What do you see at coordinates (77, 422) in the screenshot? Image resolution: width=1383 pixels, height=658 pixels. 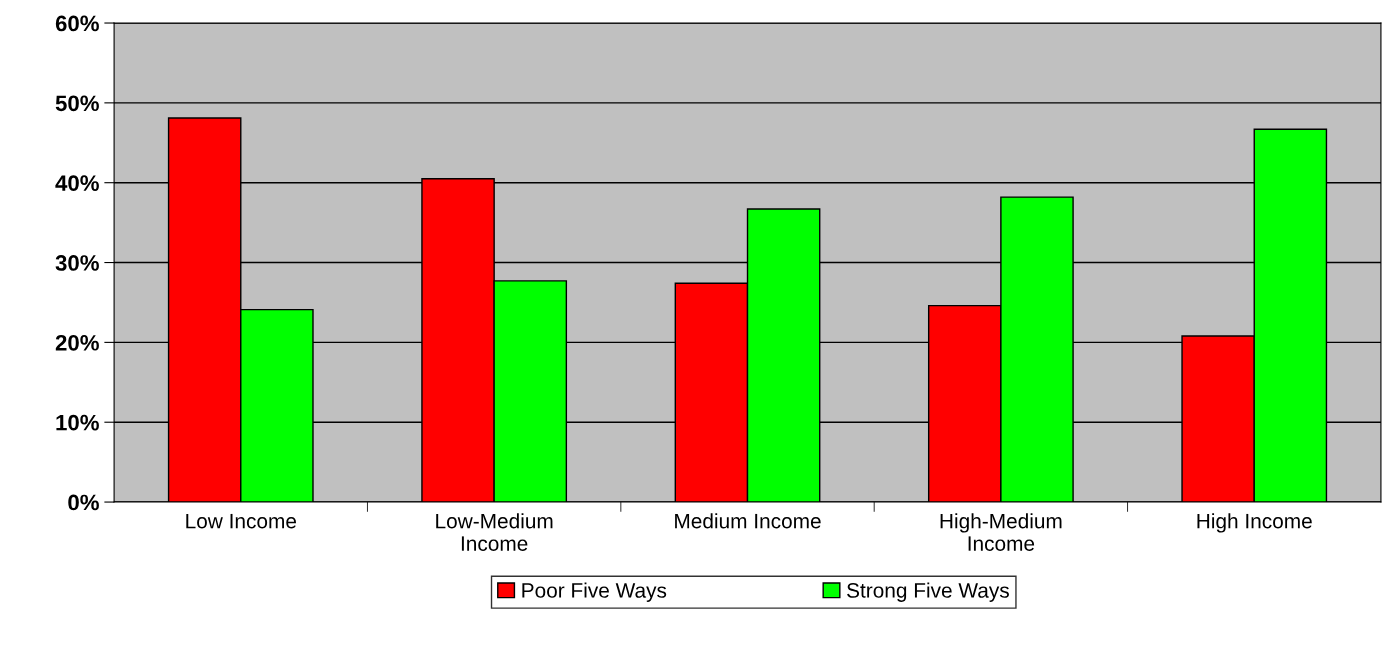 I see `y-tick-label: 10%` at bounding box center [77, 422].